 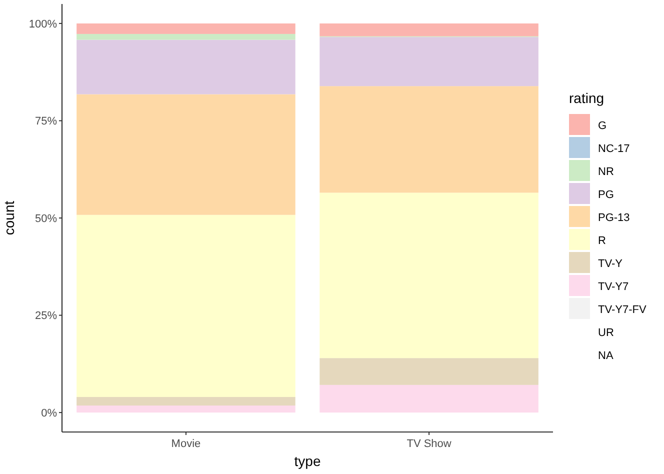 I want to click on x-axis-title: type, so click(x=307, y=461).